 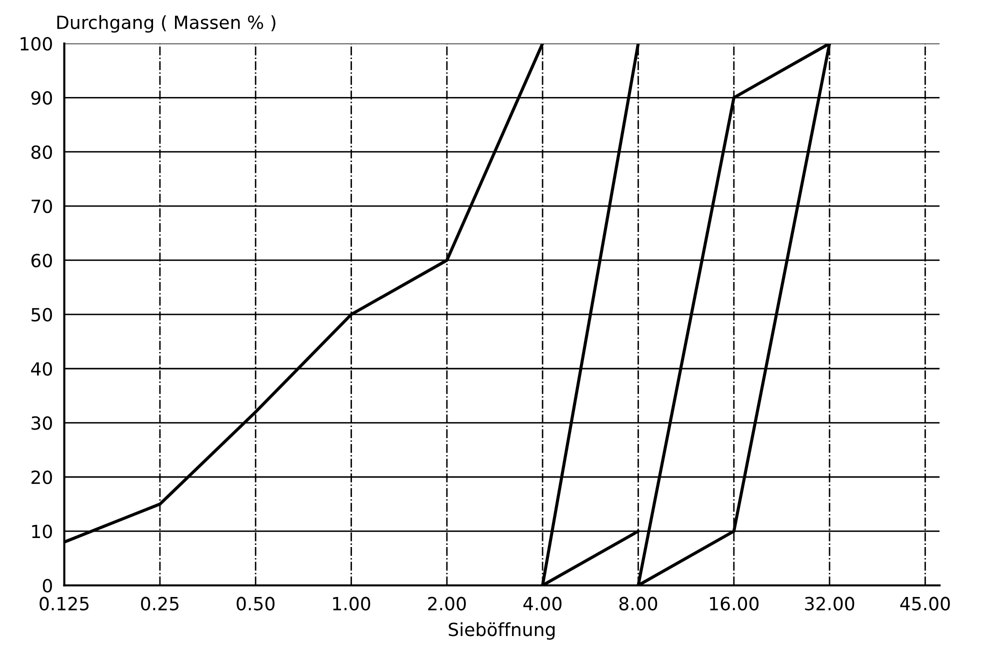 What do you see at coordinates (41, 369) in the screenshot?
I see `y-tick-label: 40` at bounding box center [41, 369].